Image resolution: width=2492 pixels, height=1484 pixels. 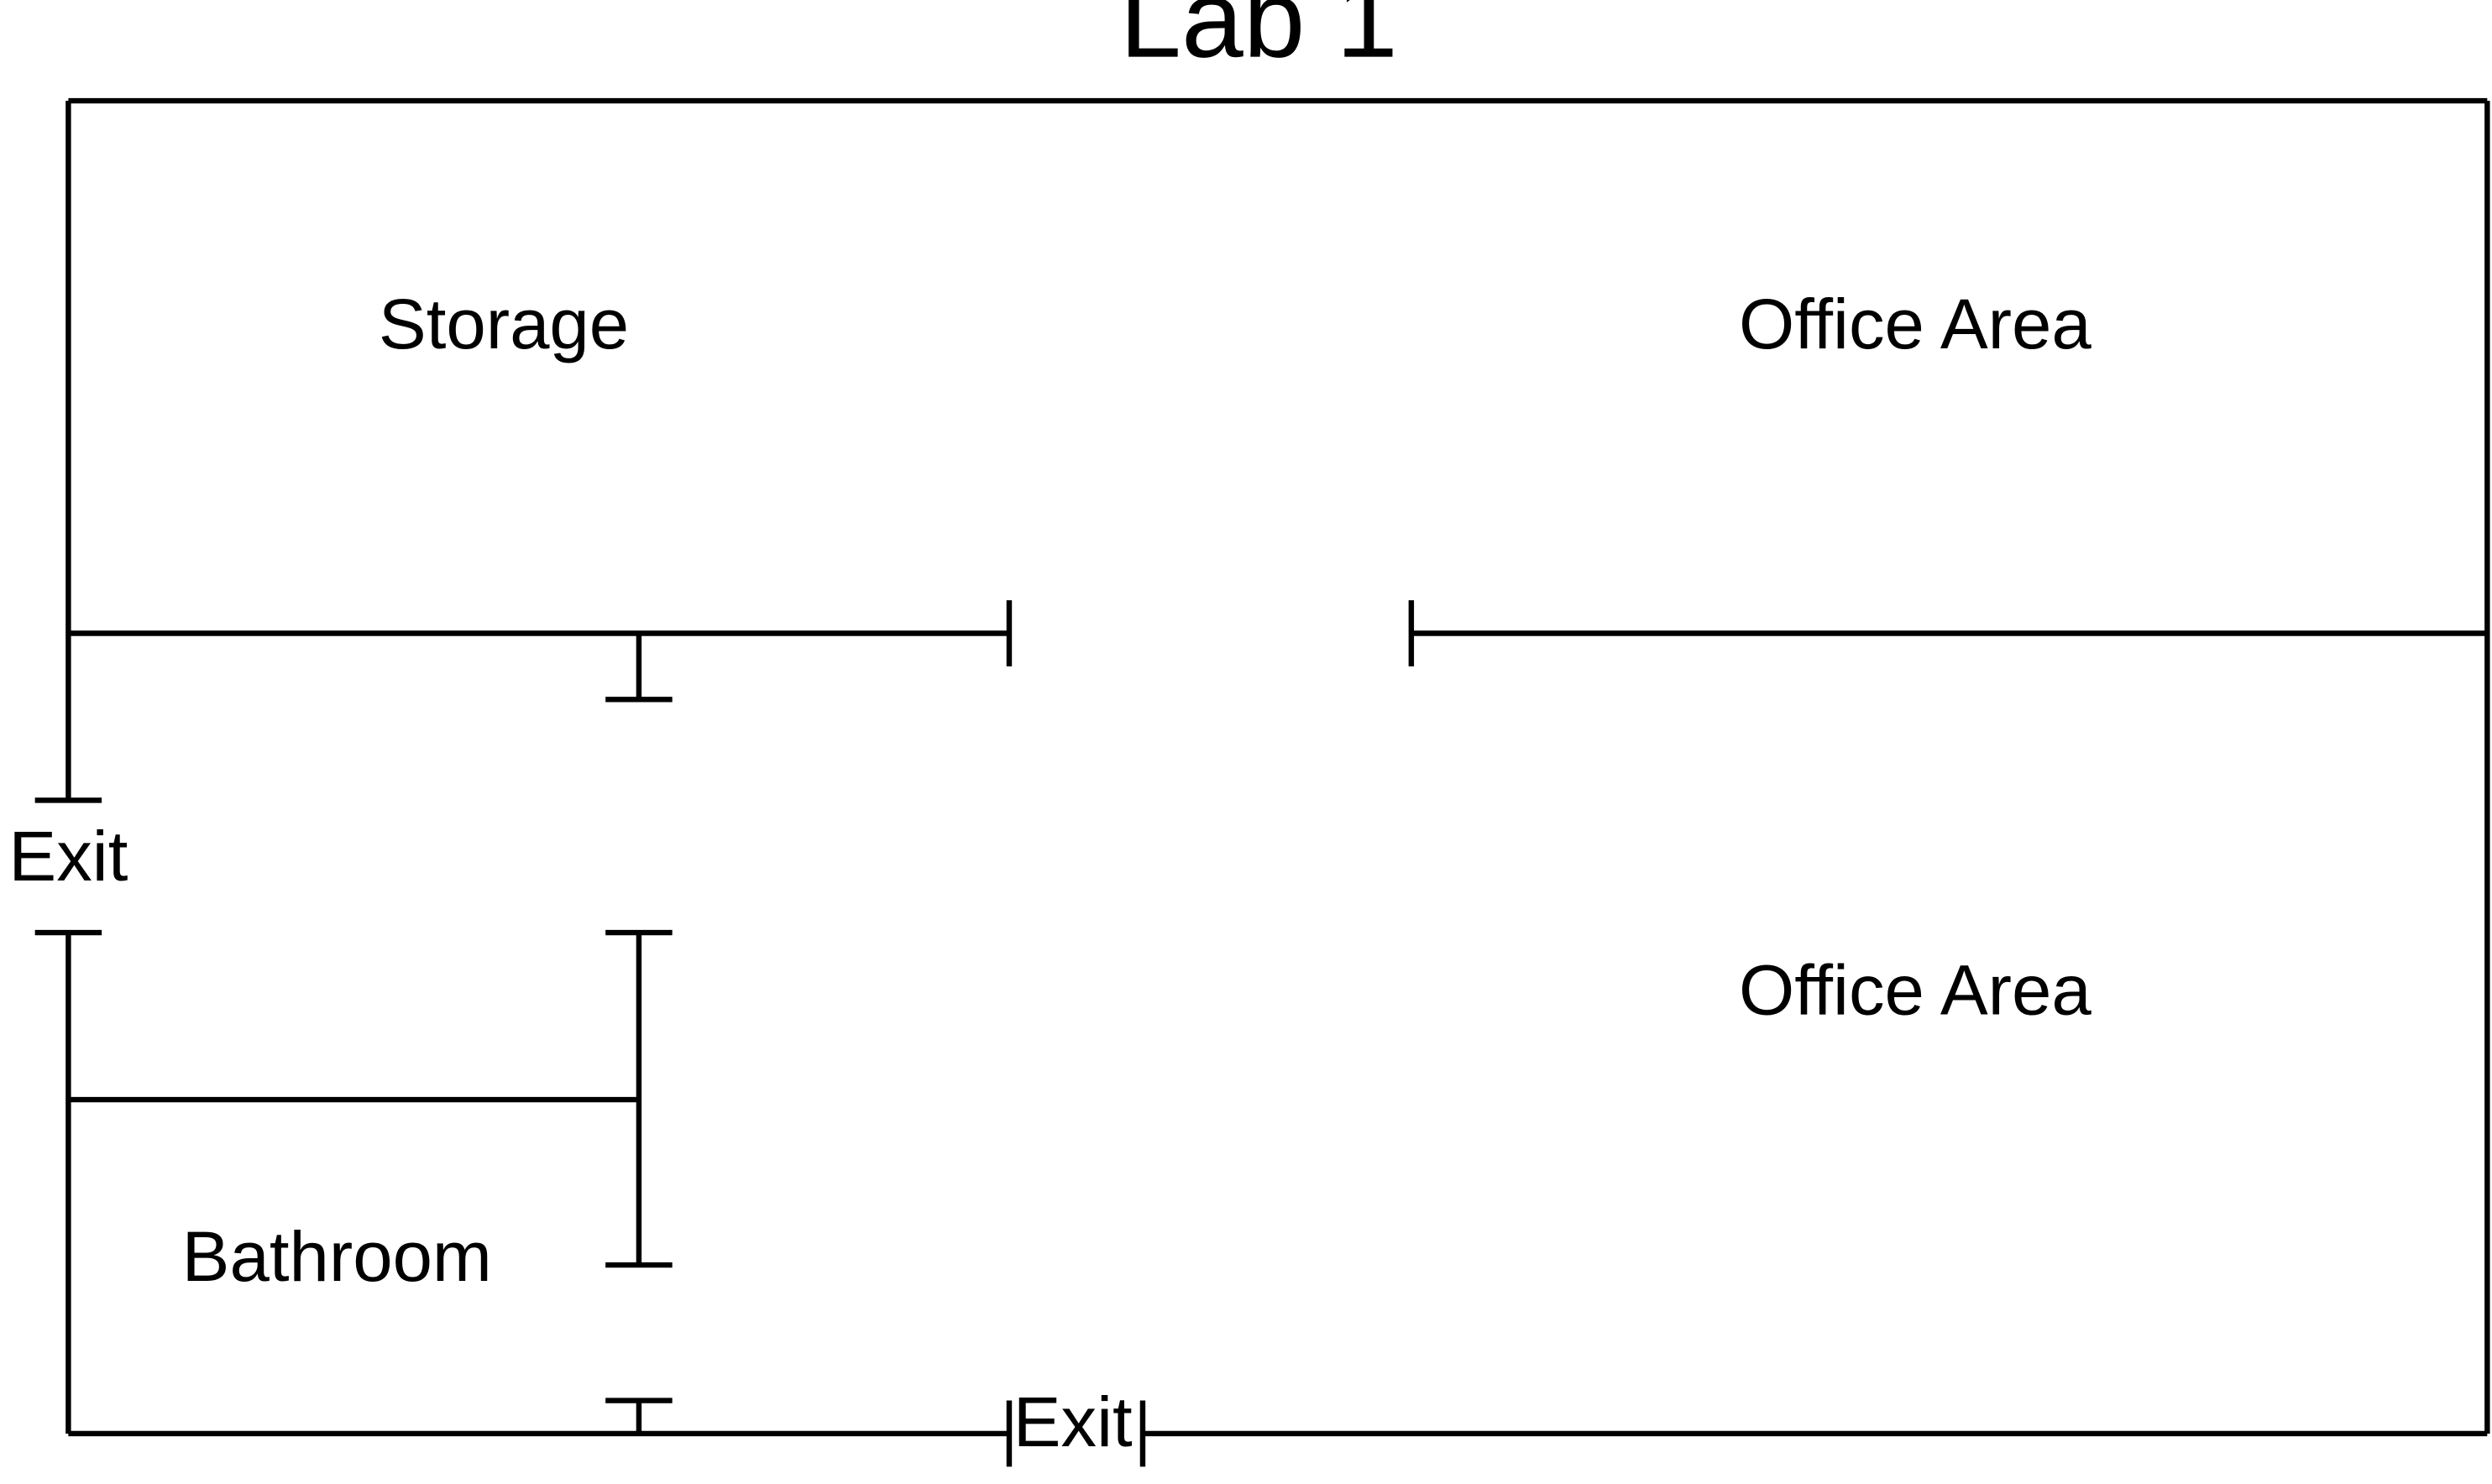 I want to click on exit-label-west: Exit, so click(x=68, y=856).